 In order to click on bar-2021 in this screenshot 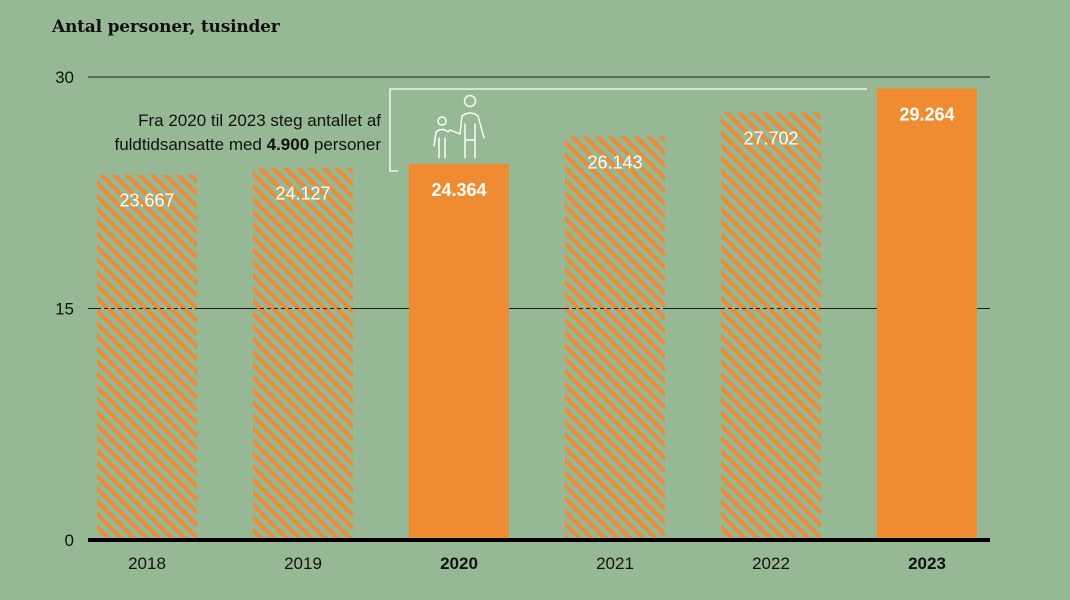, I will do `click(615, 338)`.